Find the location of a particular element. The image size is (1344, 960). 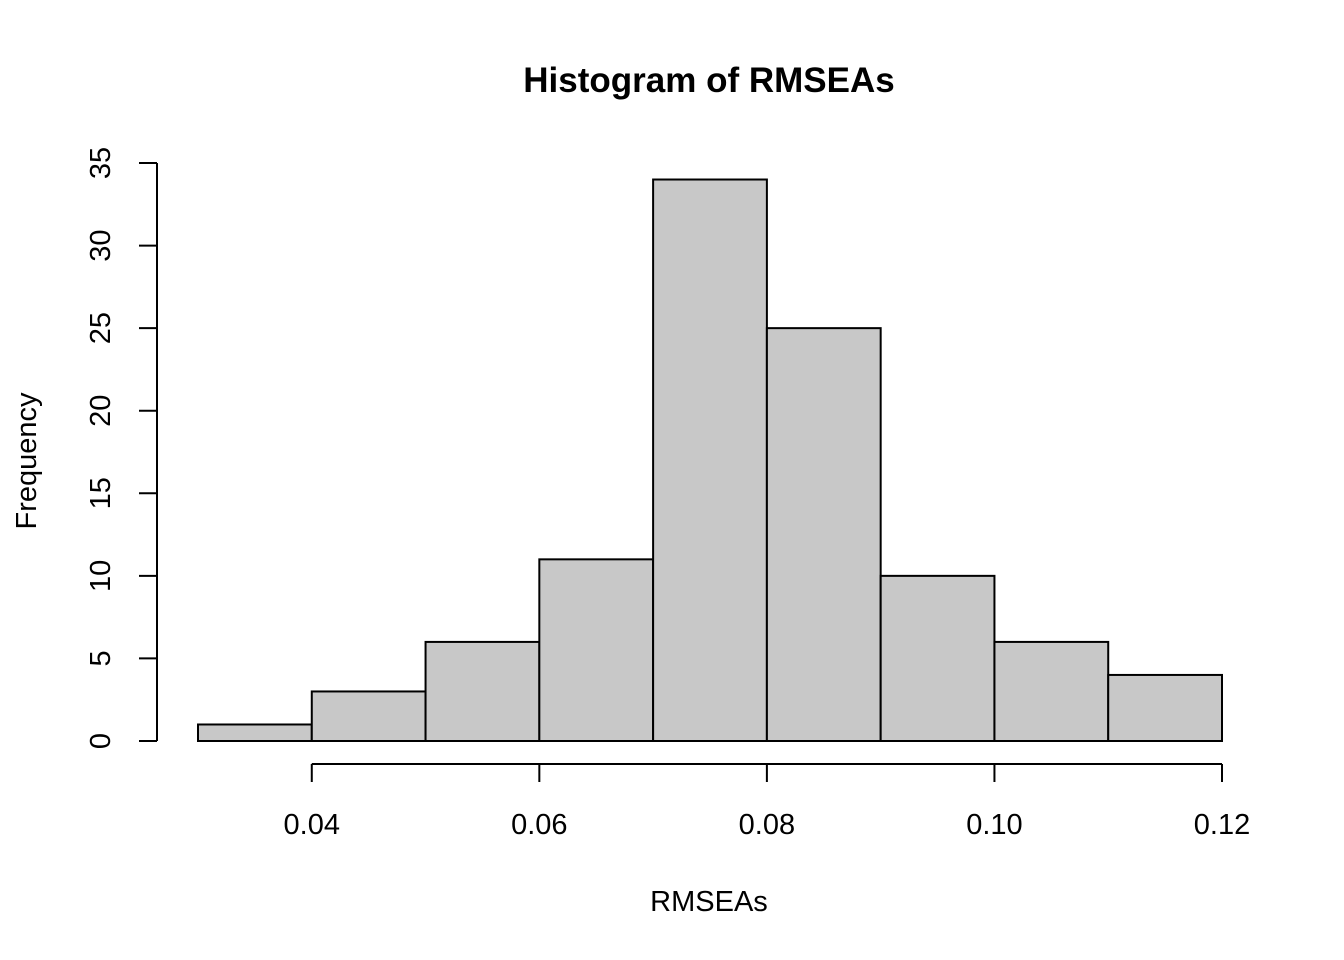

y-tick-label: 20 is located at coordinates (101, 411).